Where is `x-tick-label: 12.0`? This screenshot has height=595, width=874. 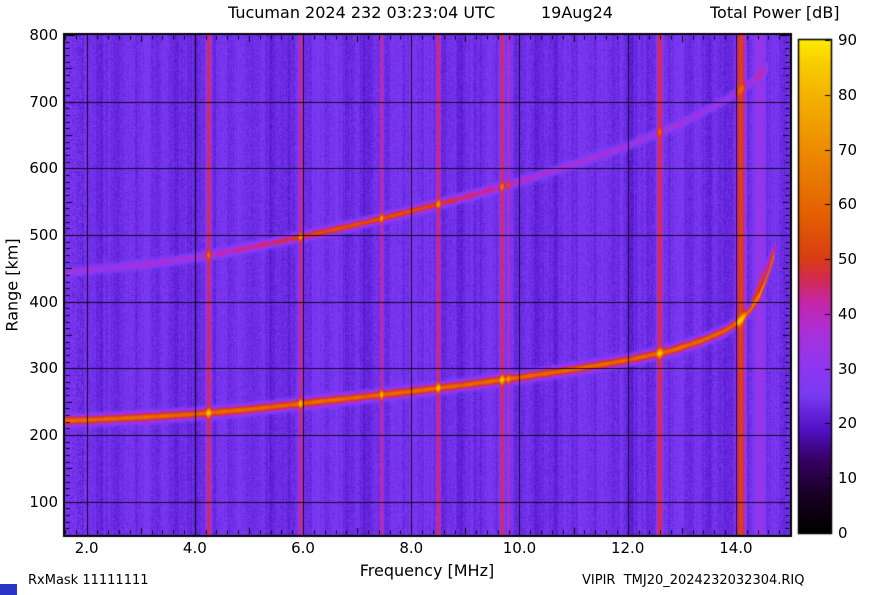
x-tick-label: 12.0 is located at coordinates (627, 548).